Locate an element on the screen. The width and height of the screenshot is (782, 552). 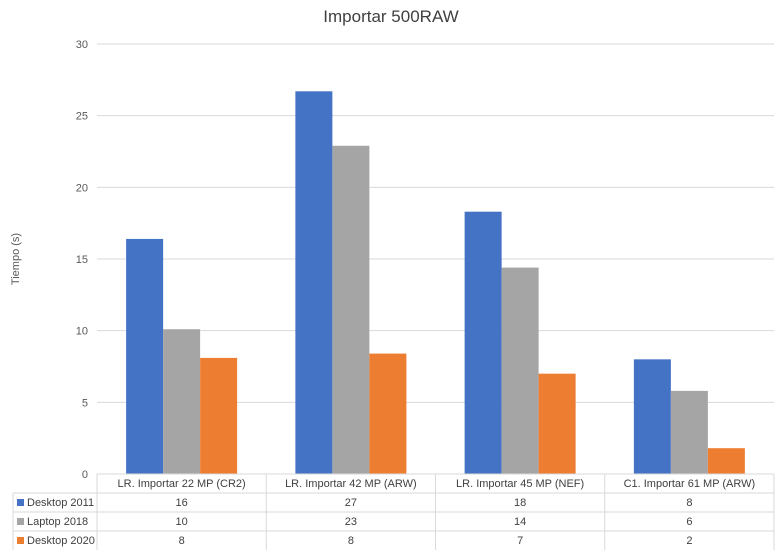
x-category-label: LR. Importar 42 MP (ARW) is located at coordinates (351, 484).